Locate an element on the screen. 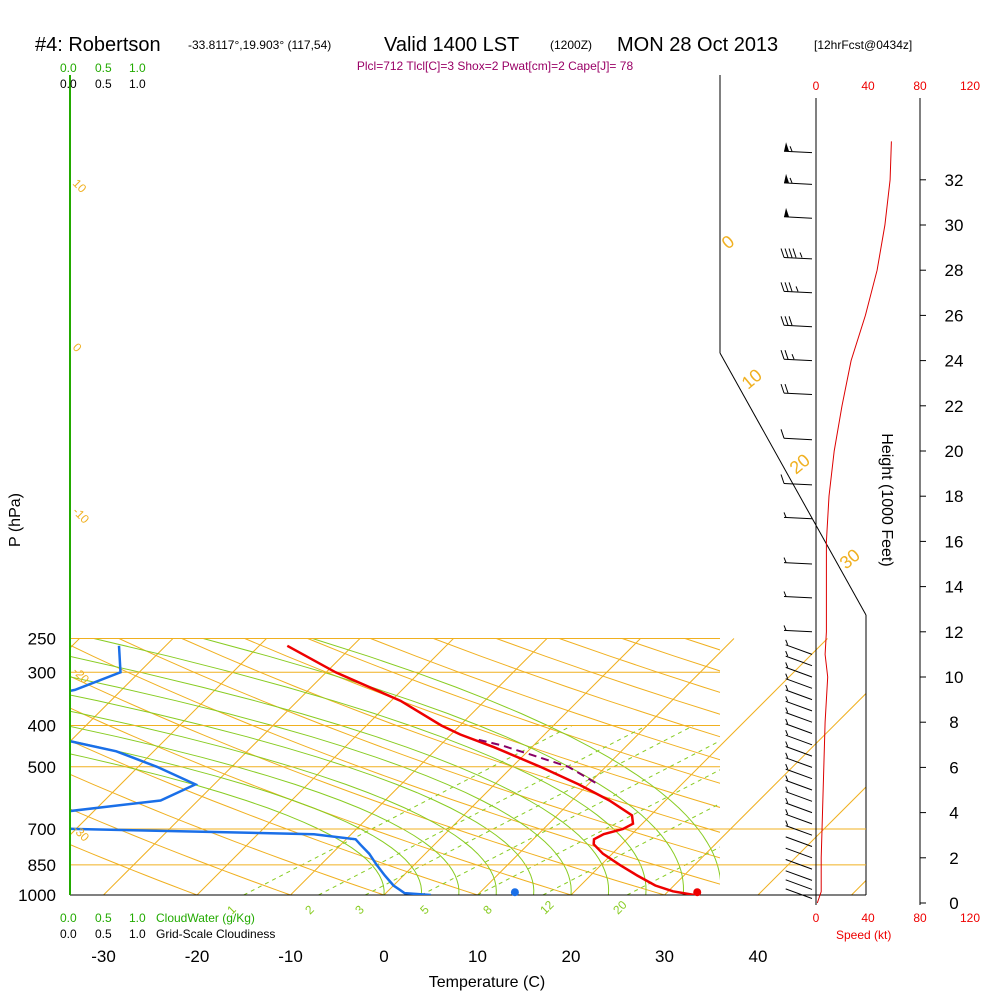 Image resolution: width=1000 pixels, height=1000 pixels. height-tick-label: 18 is located at coordinates (954, 496).